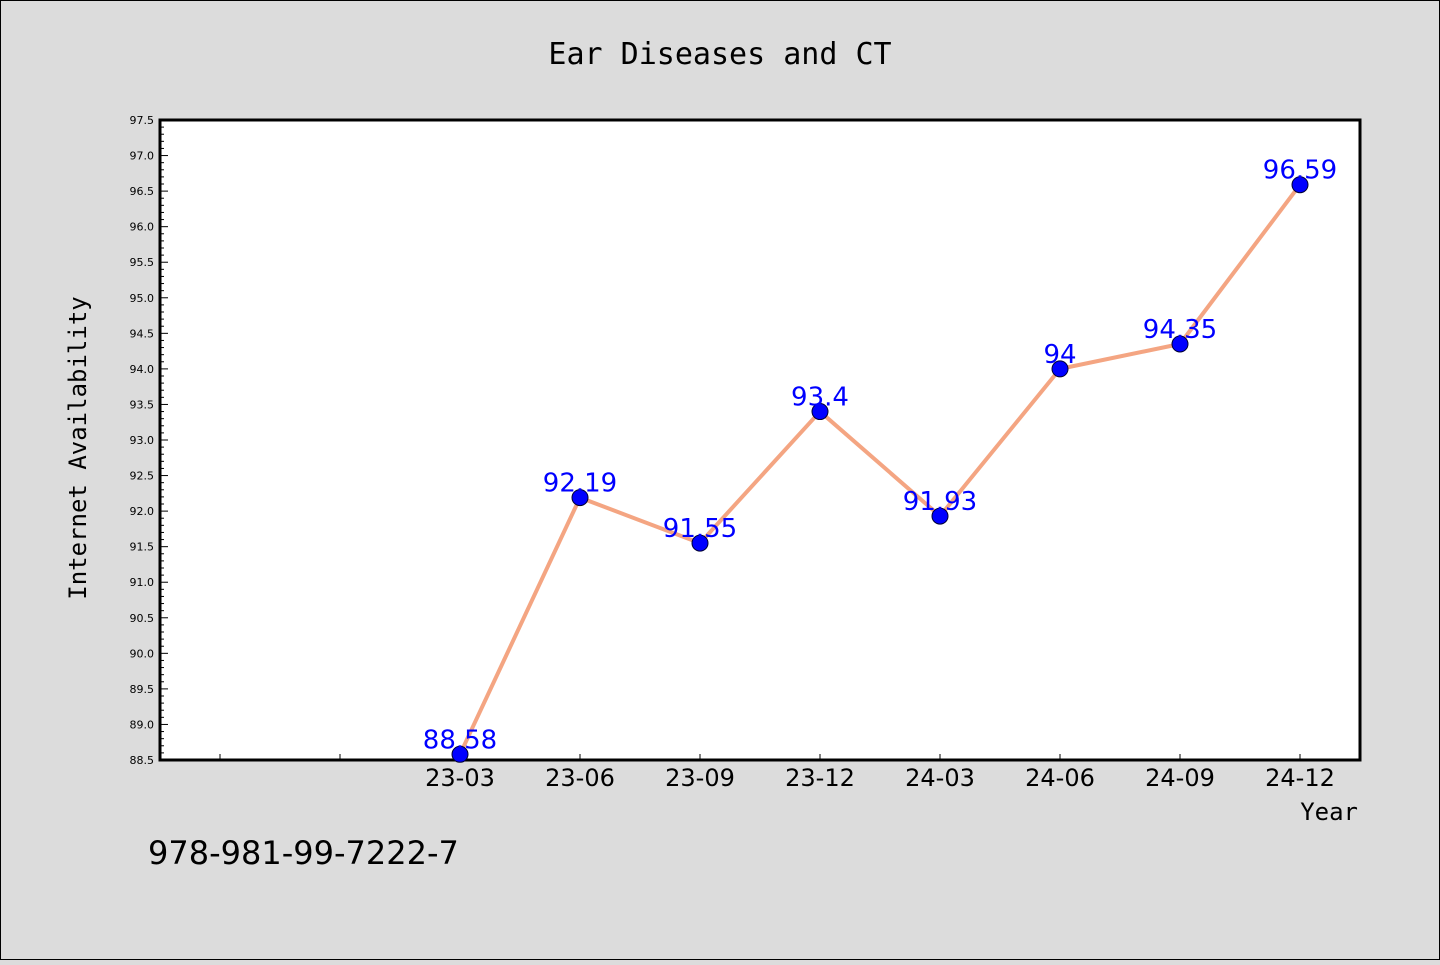 The image size is (1440, 965). I want to click on y-tick-label: 96.0, so click(142, 227).